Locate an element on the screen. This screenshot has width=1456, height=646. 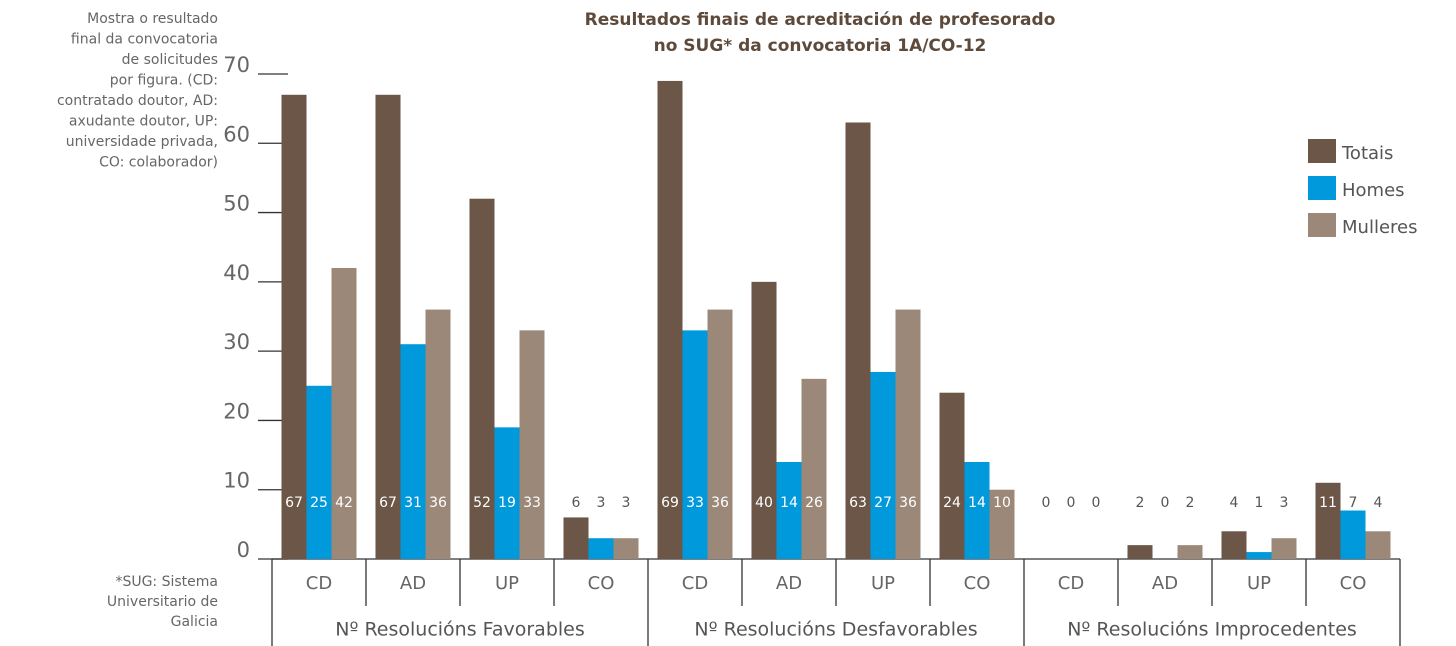
annotation: contratado doutor, AD: is located at coordinates (137, 101).